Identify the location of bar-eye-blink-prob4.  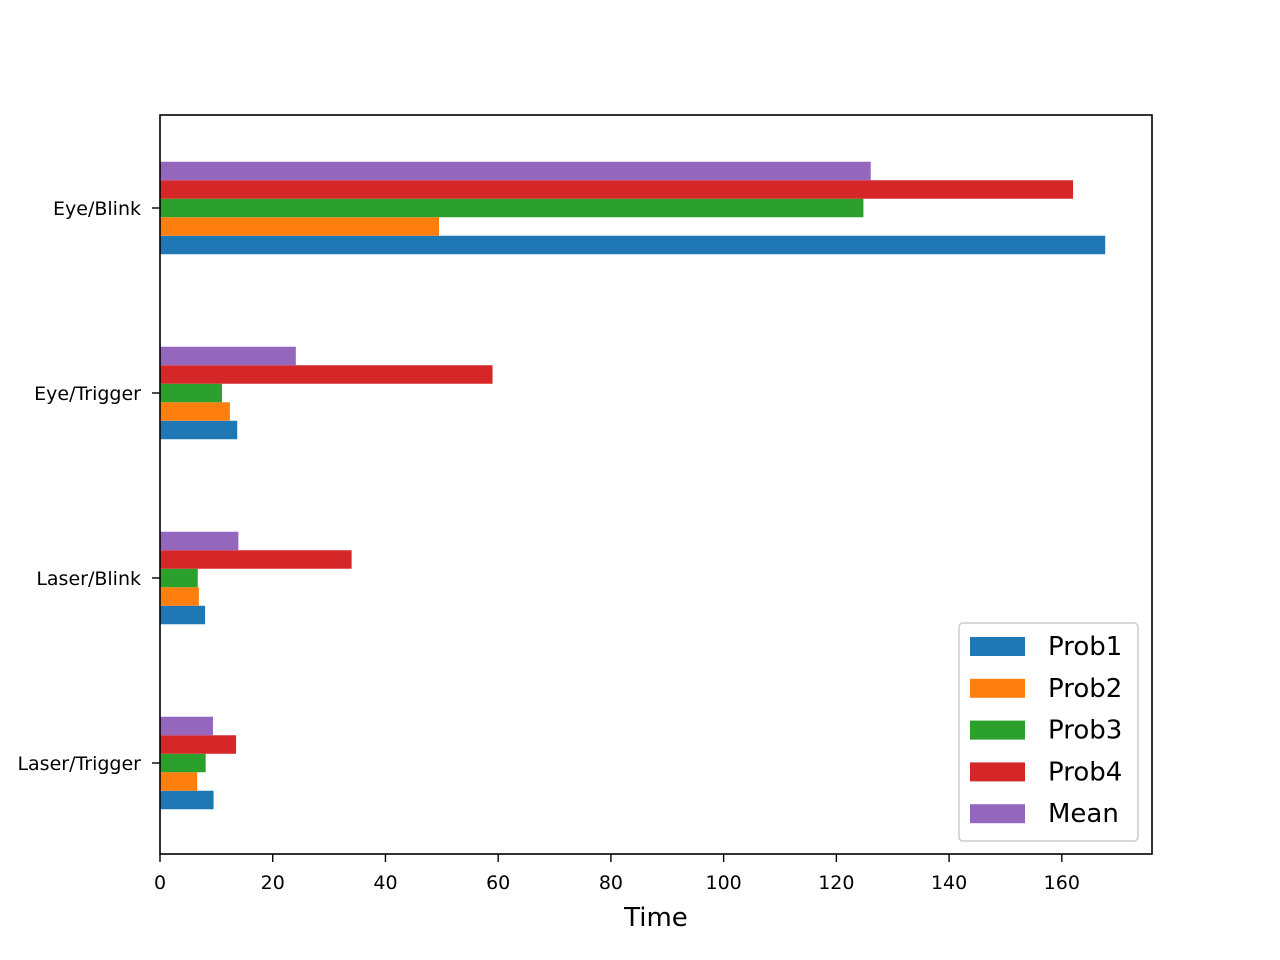
(617, 189).